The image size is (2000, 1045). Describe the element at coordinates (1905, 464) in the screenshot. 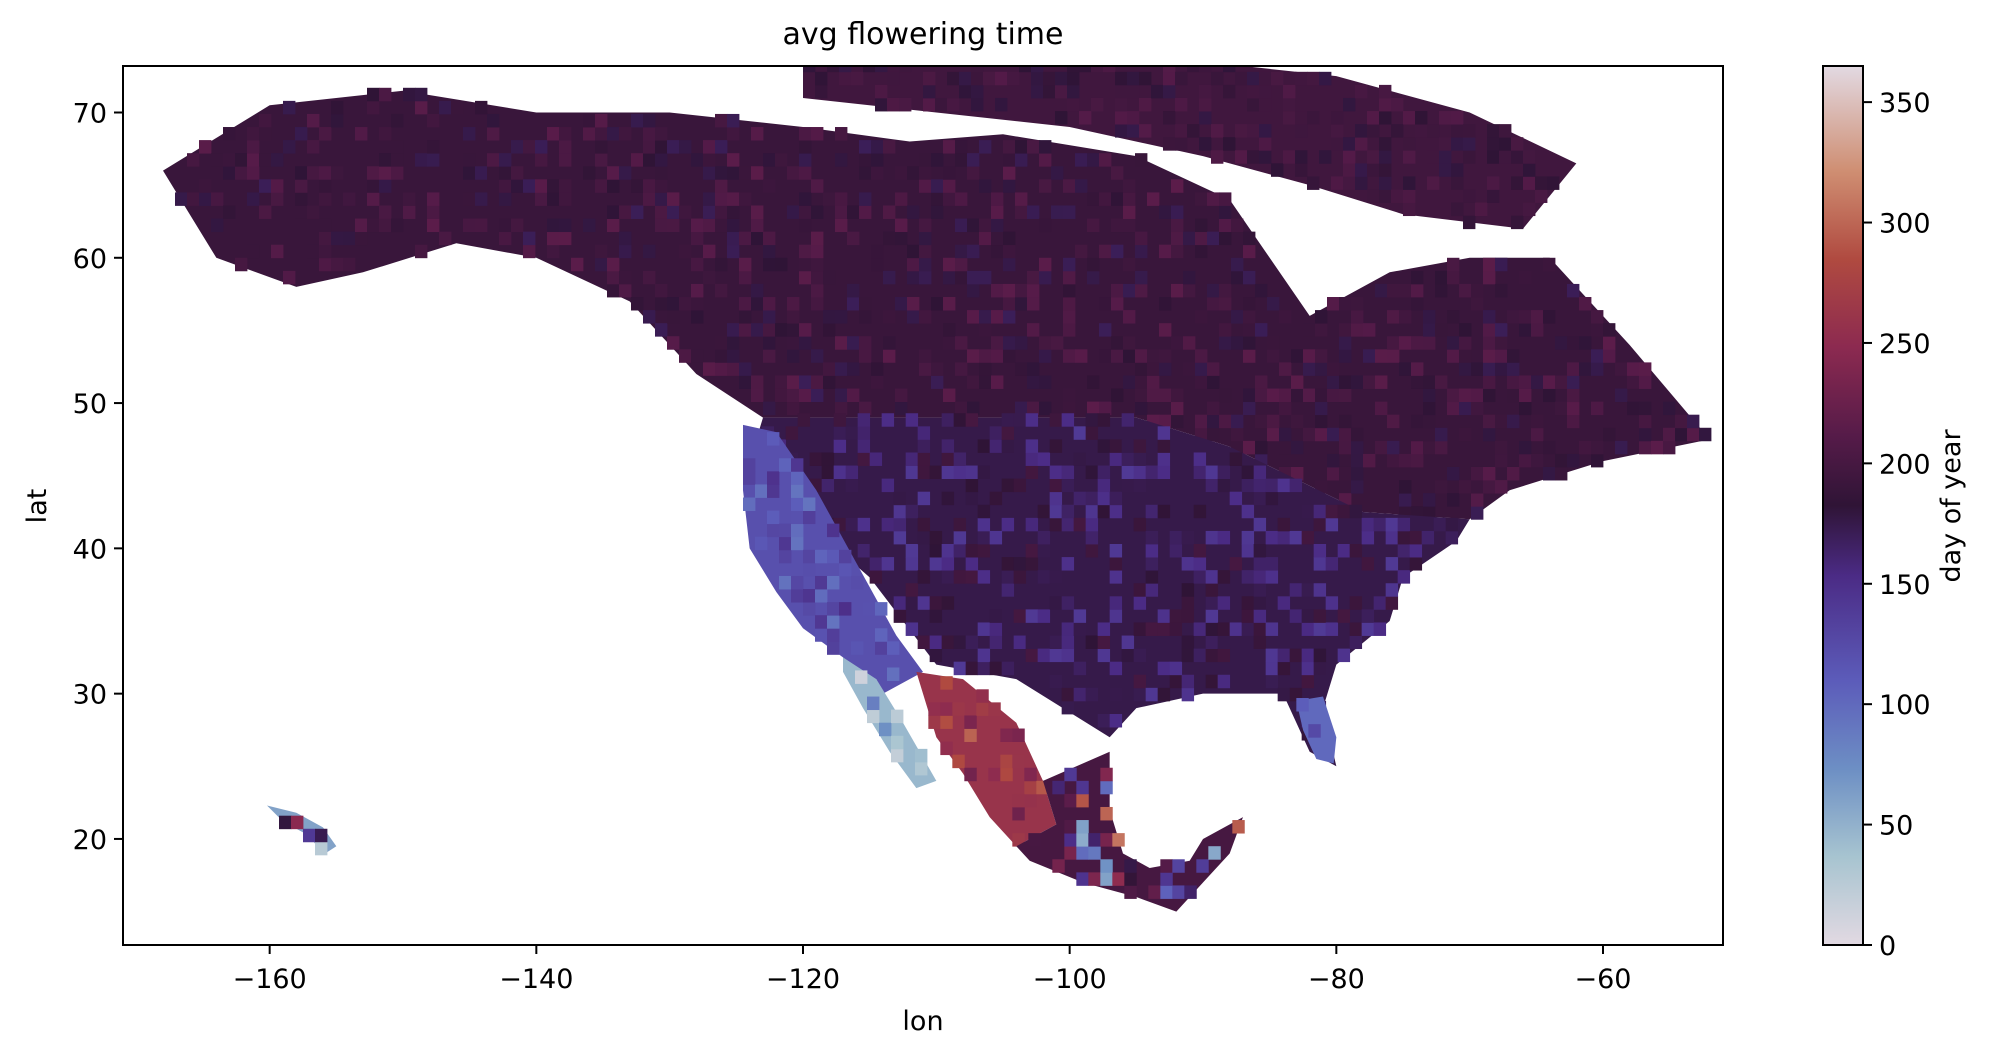

I see `colorbar-tick-label: 200` at that location.